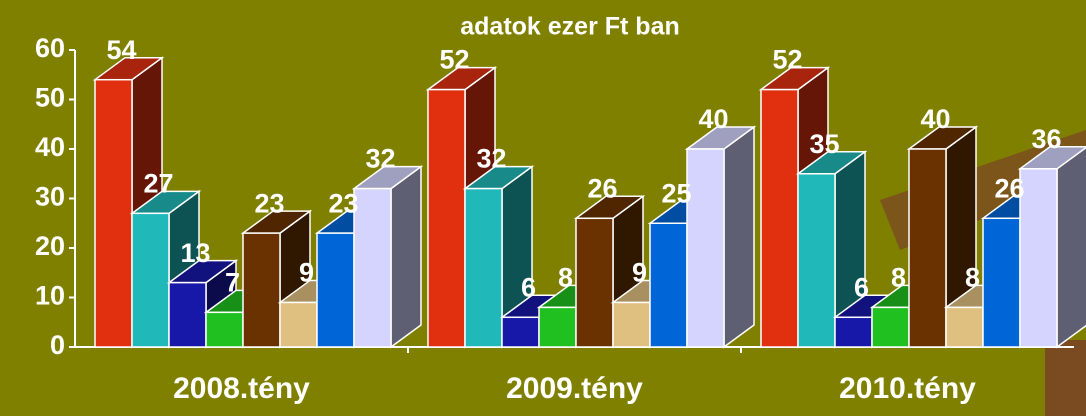  I want to click on data-label: 35, so click(824, 144).